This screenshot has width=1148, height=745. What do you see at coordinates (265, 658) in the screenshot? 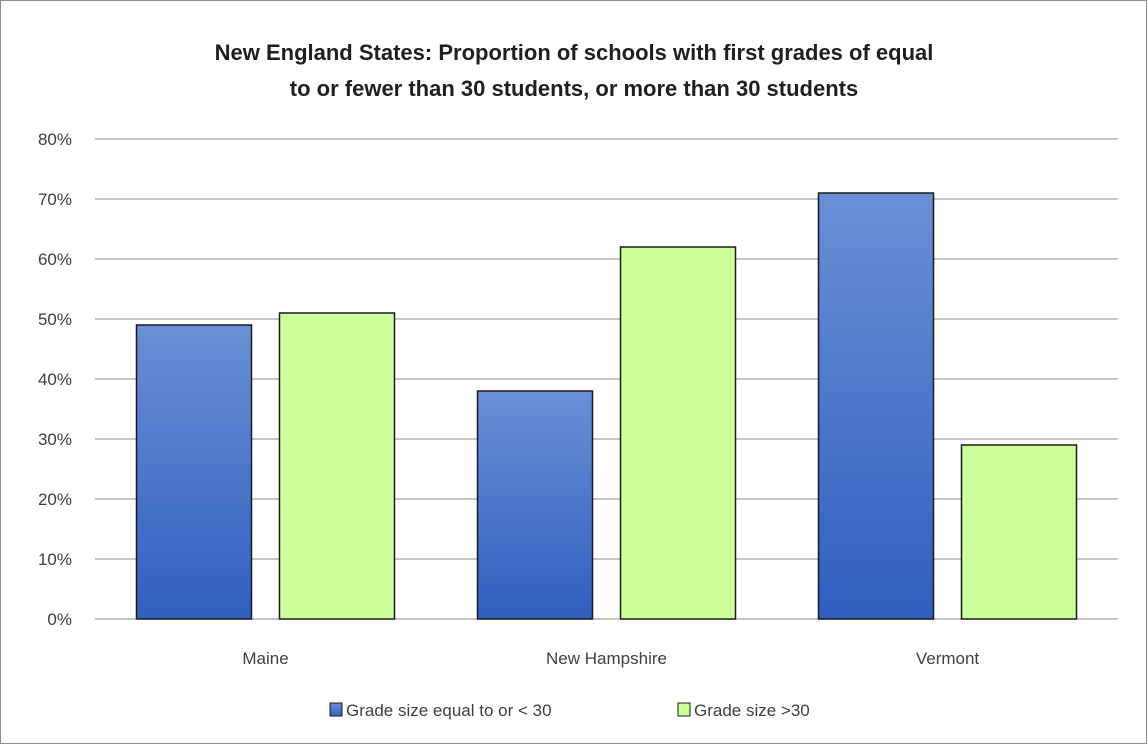
I see `x-tick-label-maine: Maine` at bounding box center [265, 658].